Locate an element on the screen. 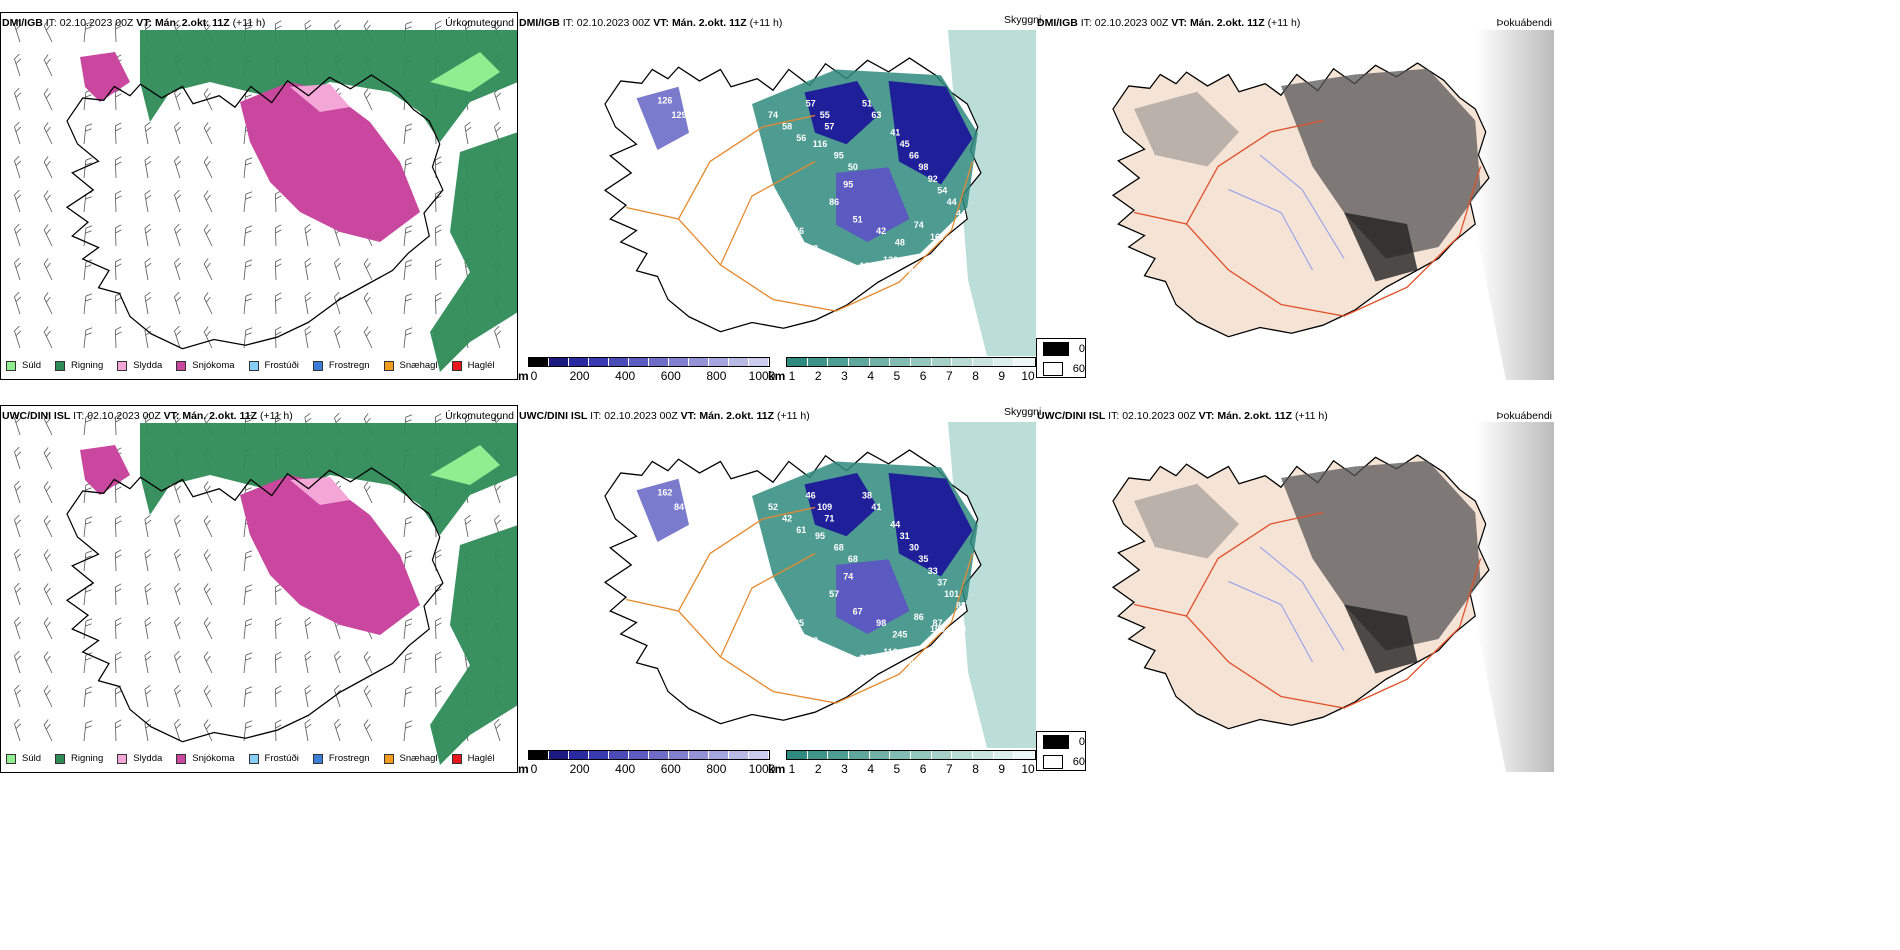 This screenshot has height=950, width=1900. legend-label: Snæhagl is located at coordinates (418, 758).